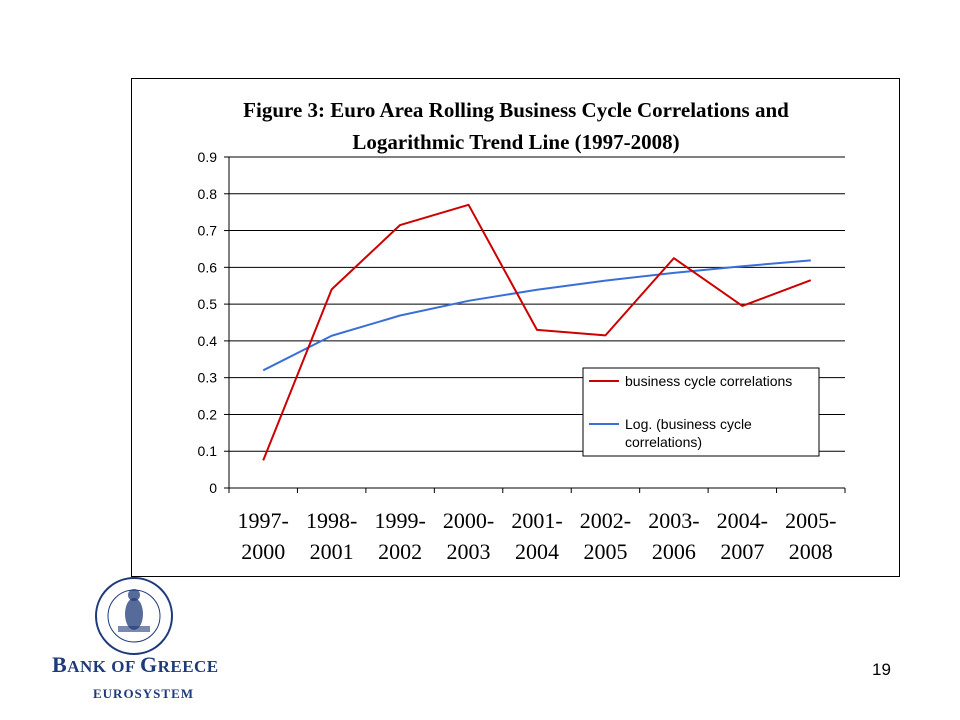 The height and width of the screenshot is (720, 960). What do you see at coordinates (742, 536) in the screenshot?
I see `x-tick-label: 2004-2007` at bounding box center [742, 536].